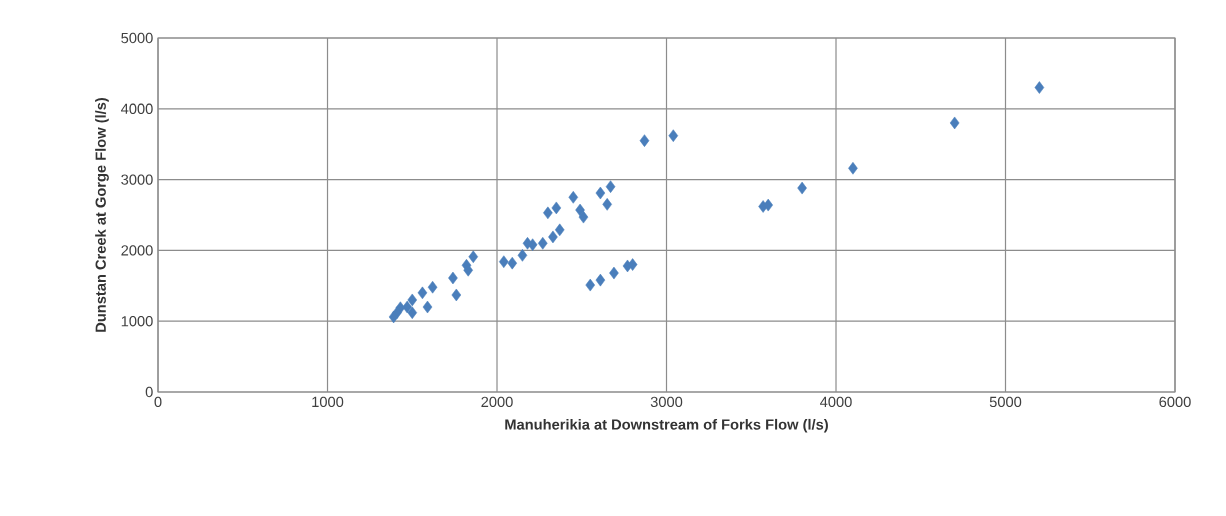 Image resolution: width=1226 pixels, height=516 pixels. What do you see at coordinates (666, 425) in the screenshot?
I see `x-axis-title: Manuherikia at Downstream of Forks Flow (l/s)` at bounding box center [666, 425].